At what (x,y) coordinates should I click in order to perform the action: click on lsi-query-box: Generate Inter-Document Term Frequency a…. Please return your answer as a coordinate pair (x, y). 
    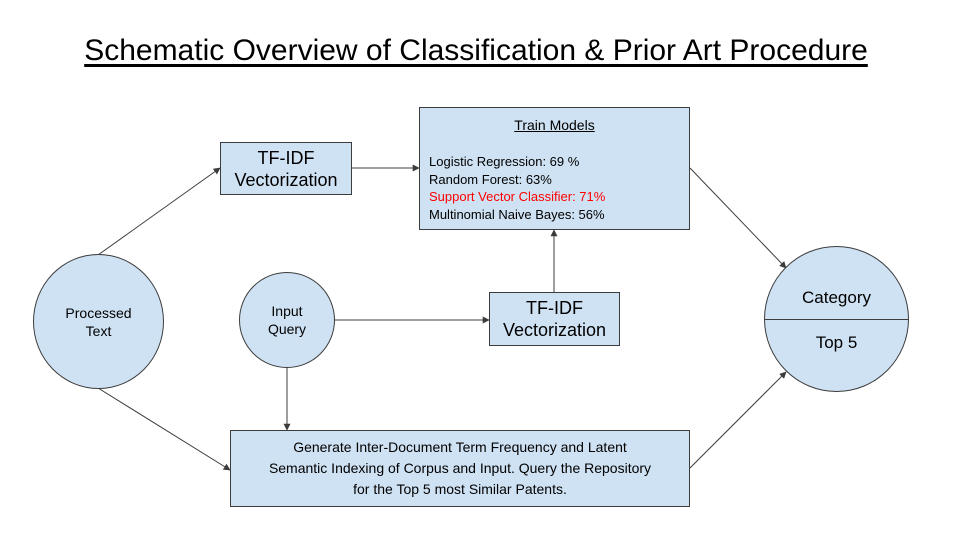
    Looking at the image, I should click on (460, 468).